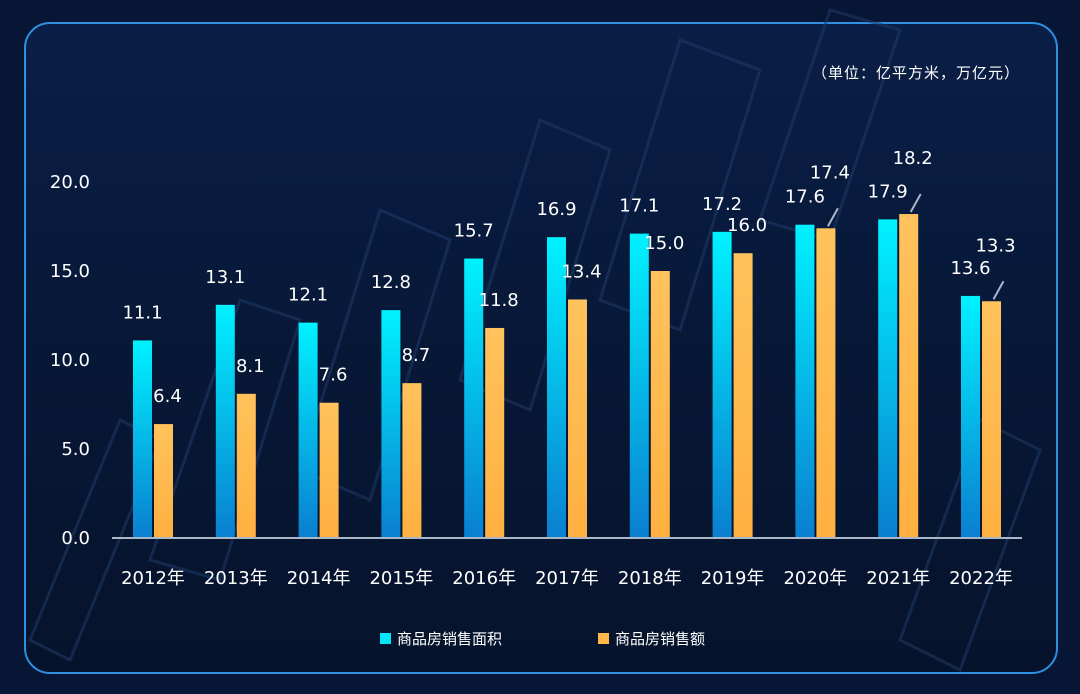 Image resolution: width=1080 pixels, height=694 pixels. Describe the element at coordinates (995, 245) in the screenshot. I see `data-label-sales: 13.3` at that location.